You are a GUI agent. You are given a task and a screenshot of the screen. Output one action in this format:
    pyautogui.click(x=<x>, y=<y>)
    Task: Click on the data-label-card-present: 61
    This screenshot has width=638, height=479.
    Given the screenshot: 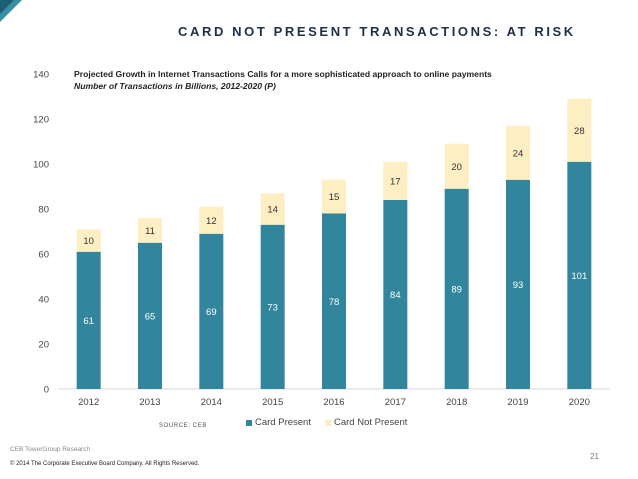 What is the action you would take?
    pyautogui.click(x=88, y=321)
    